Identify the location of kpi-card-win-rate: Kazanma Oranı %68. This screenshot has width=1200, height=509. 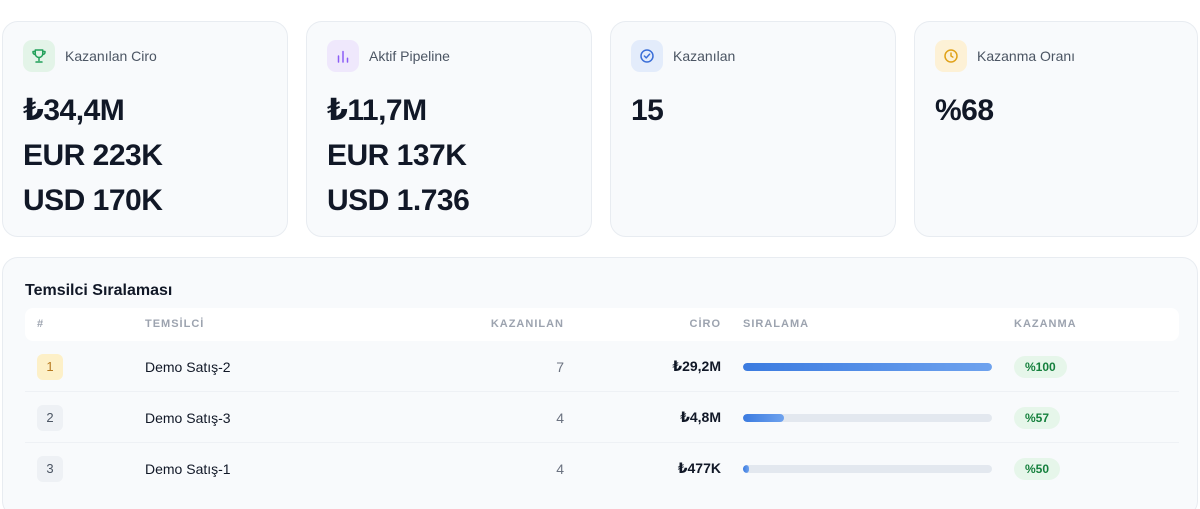
(1056, 129).